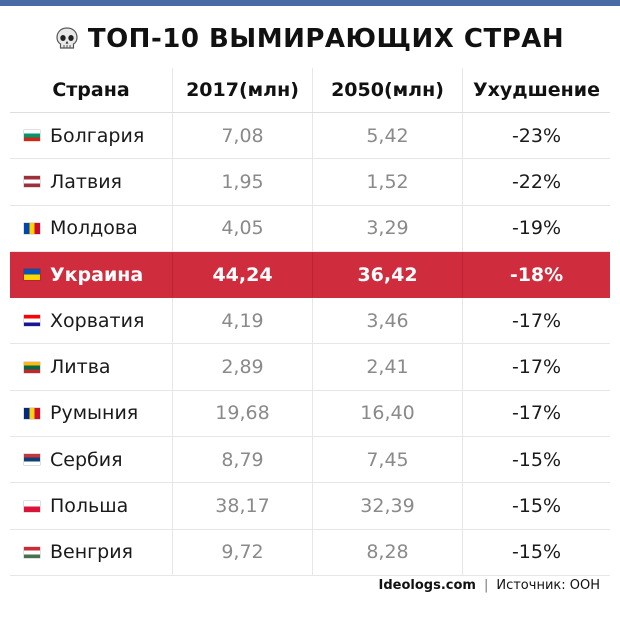 The height and width of the screenshot is (622, 620). What do you see at coordinates (536, 135) in the screenshot?
I see `change-value: -23%` at bounding box center [536, 135].